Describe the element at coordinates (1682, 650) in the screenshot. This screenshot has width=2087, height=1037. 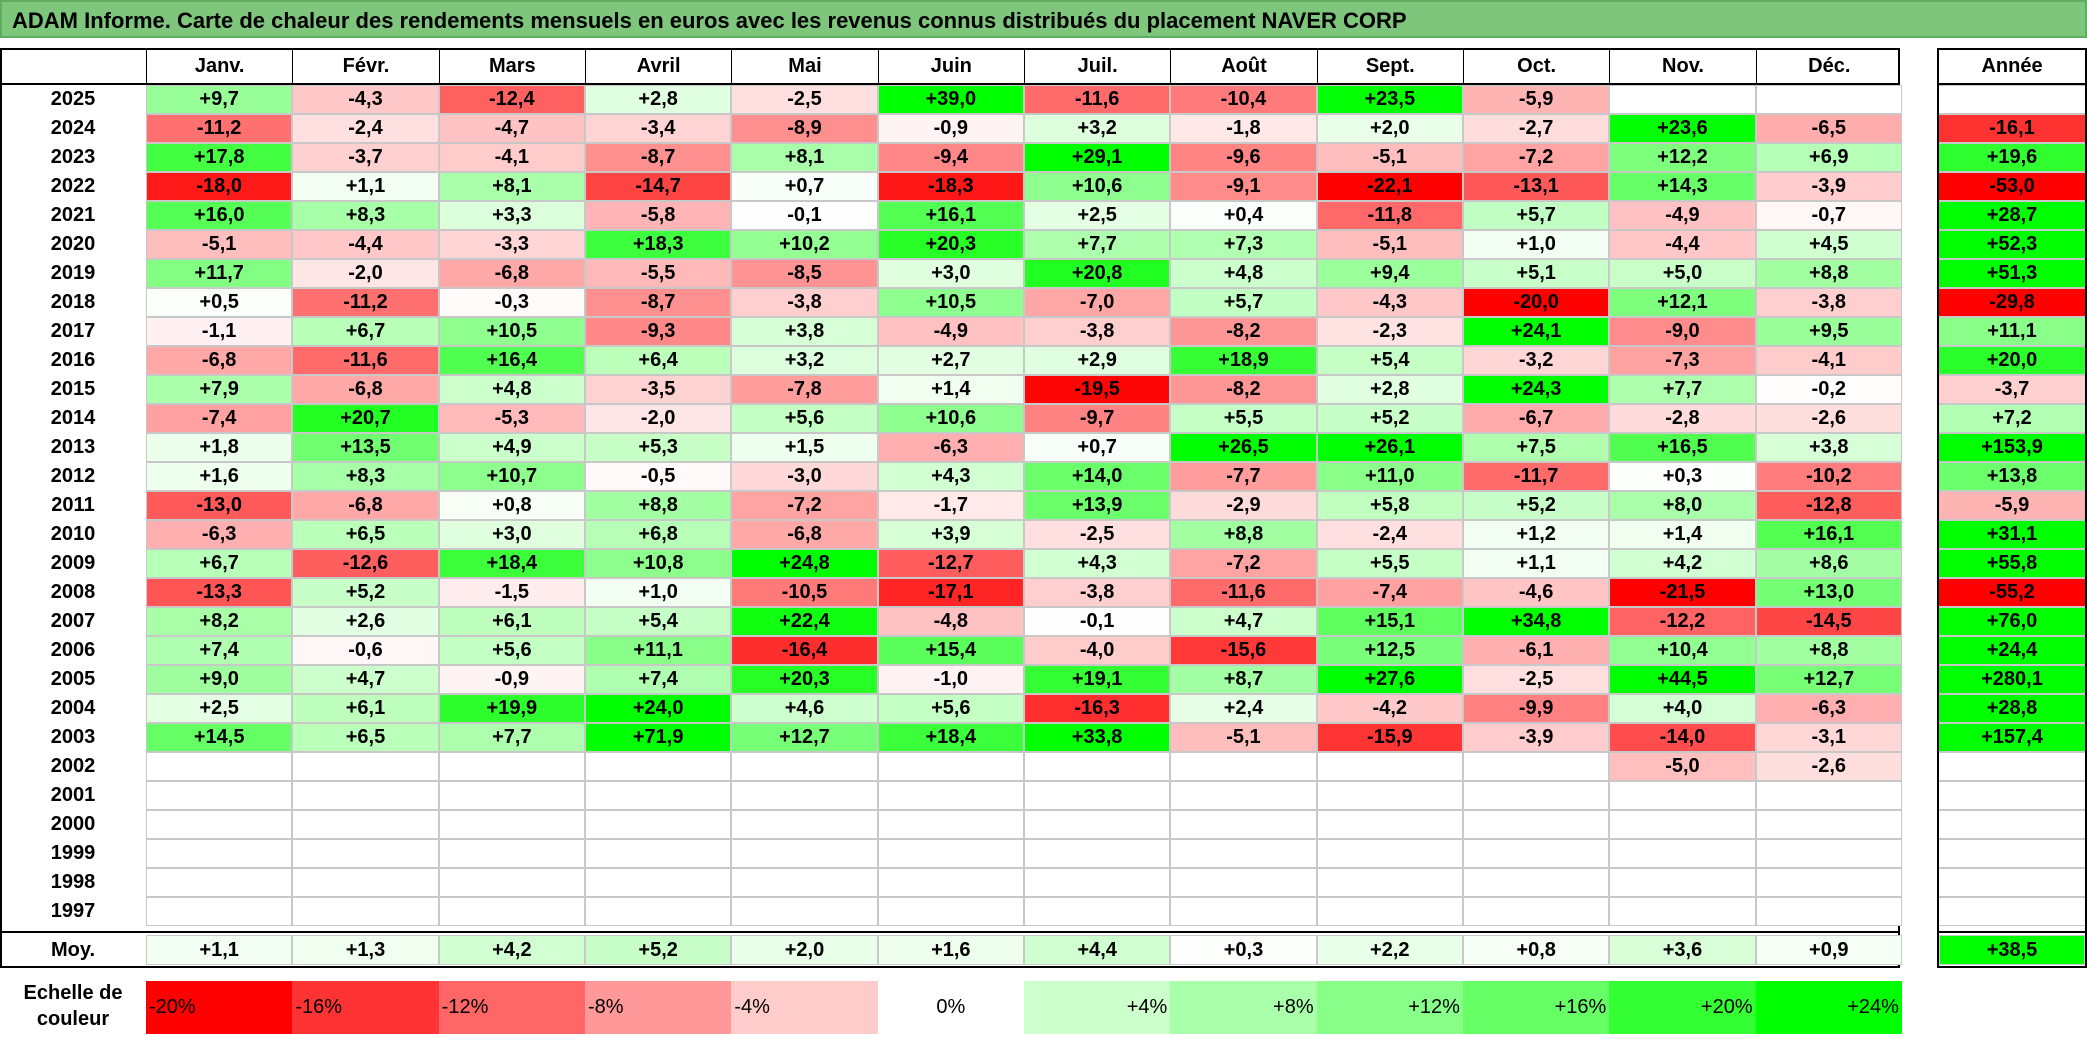
I see `heatmap-cell: +10,4` at that location.